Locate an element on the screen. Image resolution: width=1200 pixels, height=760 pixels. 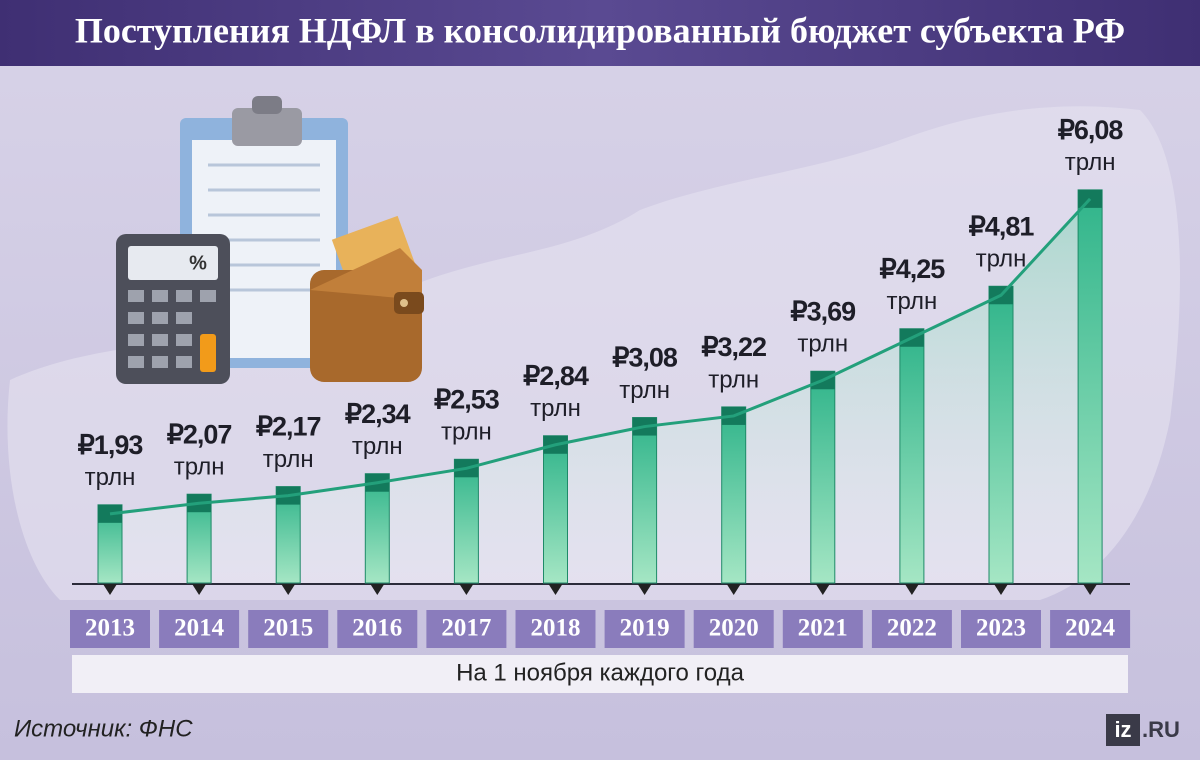
x-tick-label: 2017 is located at coordinates (466, 628).